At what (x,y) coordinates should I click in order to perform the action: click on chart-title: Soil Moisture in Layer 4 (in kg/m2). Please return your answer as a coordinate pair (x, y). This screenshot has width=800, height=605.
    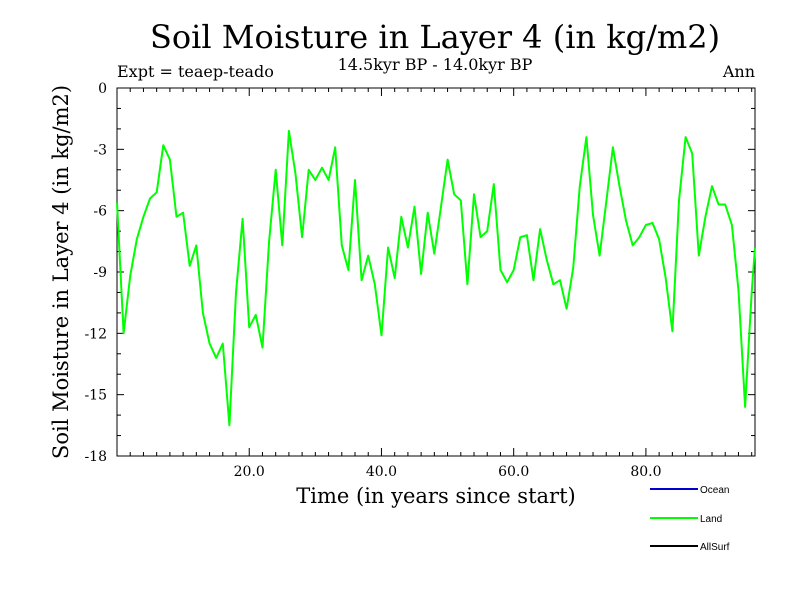
    Looking at the image, I should click on (435, 37).